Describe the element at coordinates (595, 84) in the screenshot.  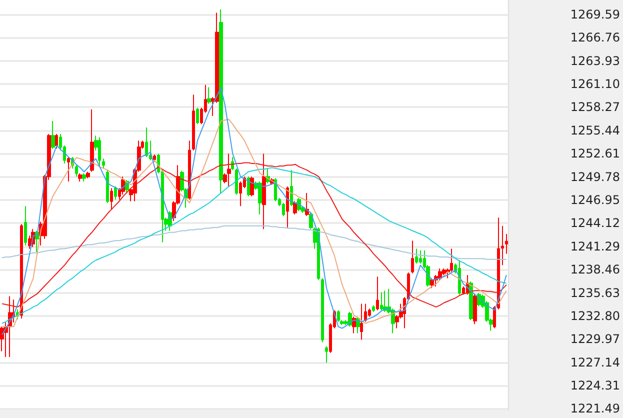
I see `y-tick-label: 1261.10` at that location.